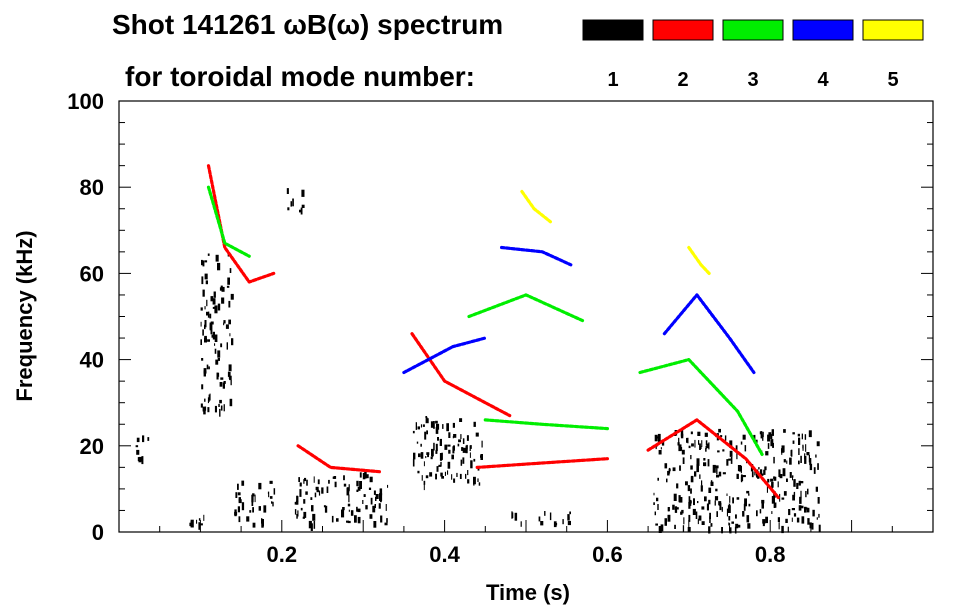 The image size is (963, 615). What do you see at coordinates (528, 592) in the screenshot?
I see `x-axis-title: Time (s)` at bounding box center [528, 592].